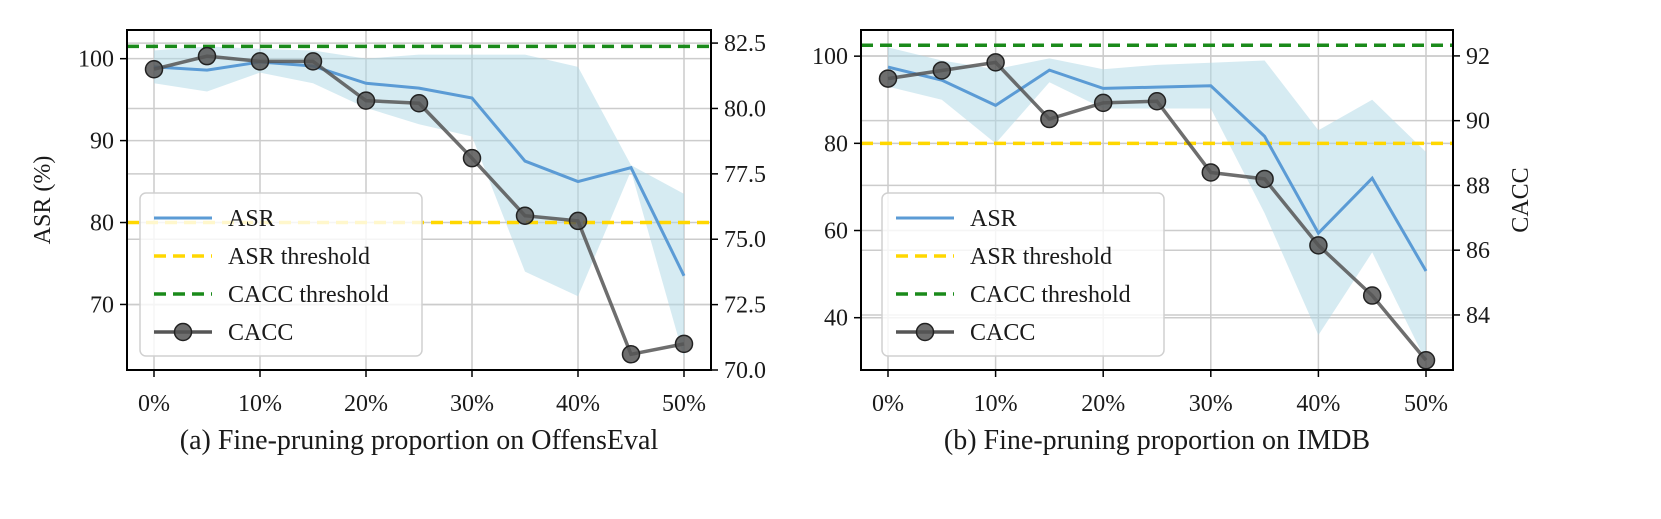 The image size is (1661, 519). Describe the element at coordinates (43, 200) in the screenshot. I see `y-axis-title: ASR (%)` at that location.